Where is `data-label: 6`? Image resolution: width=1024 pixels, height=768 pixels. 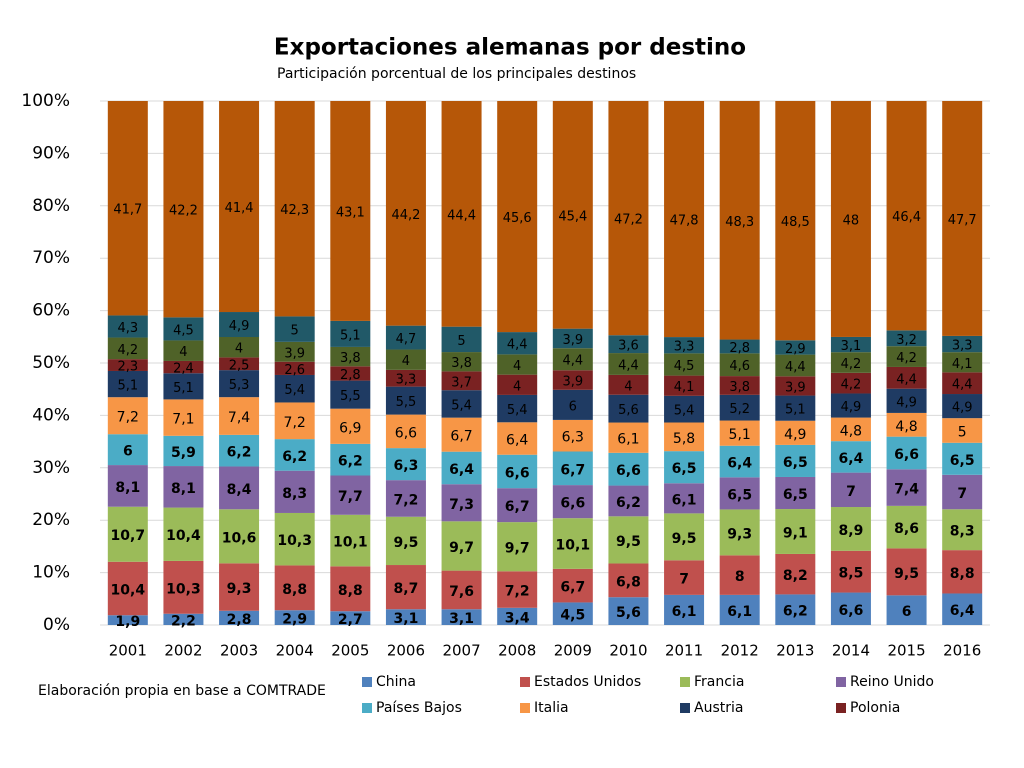
data-label: 6 is located at coordinates (907, 612).